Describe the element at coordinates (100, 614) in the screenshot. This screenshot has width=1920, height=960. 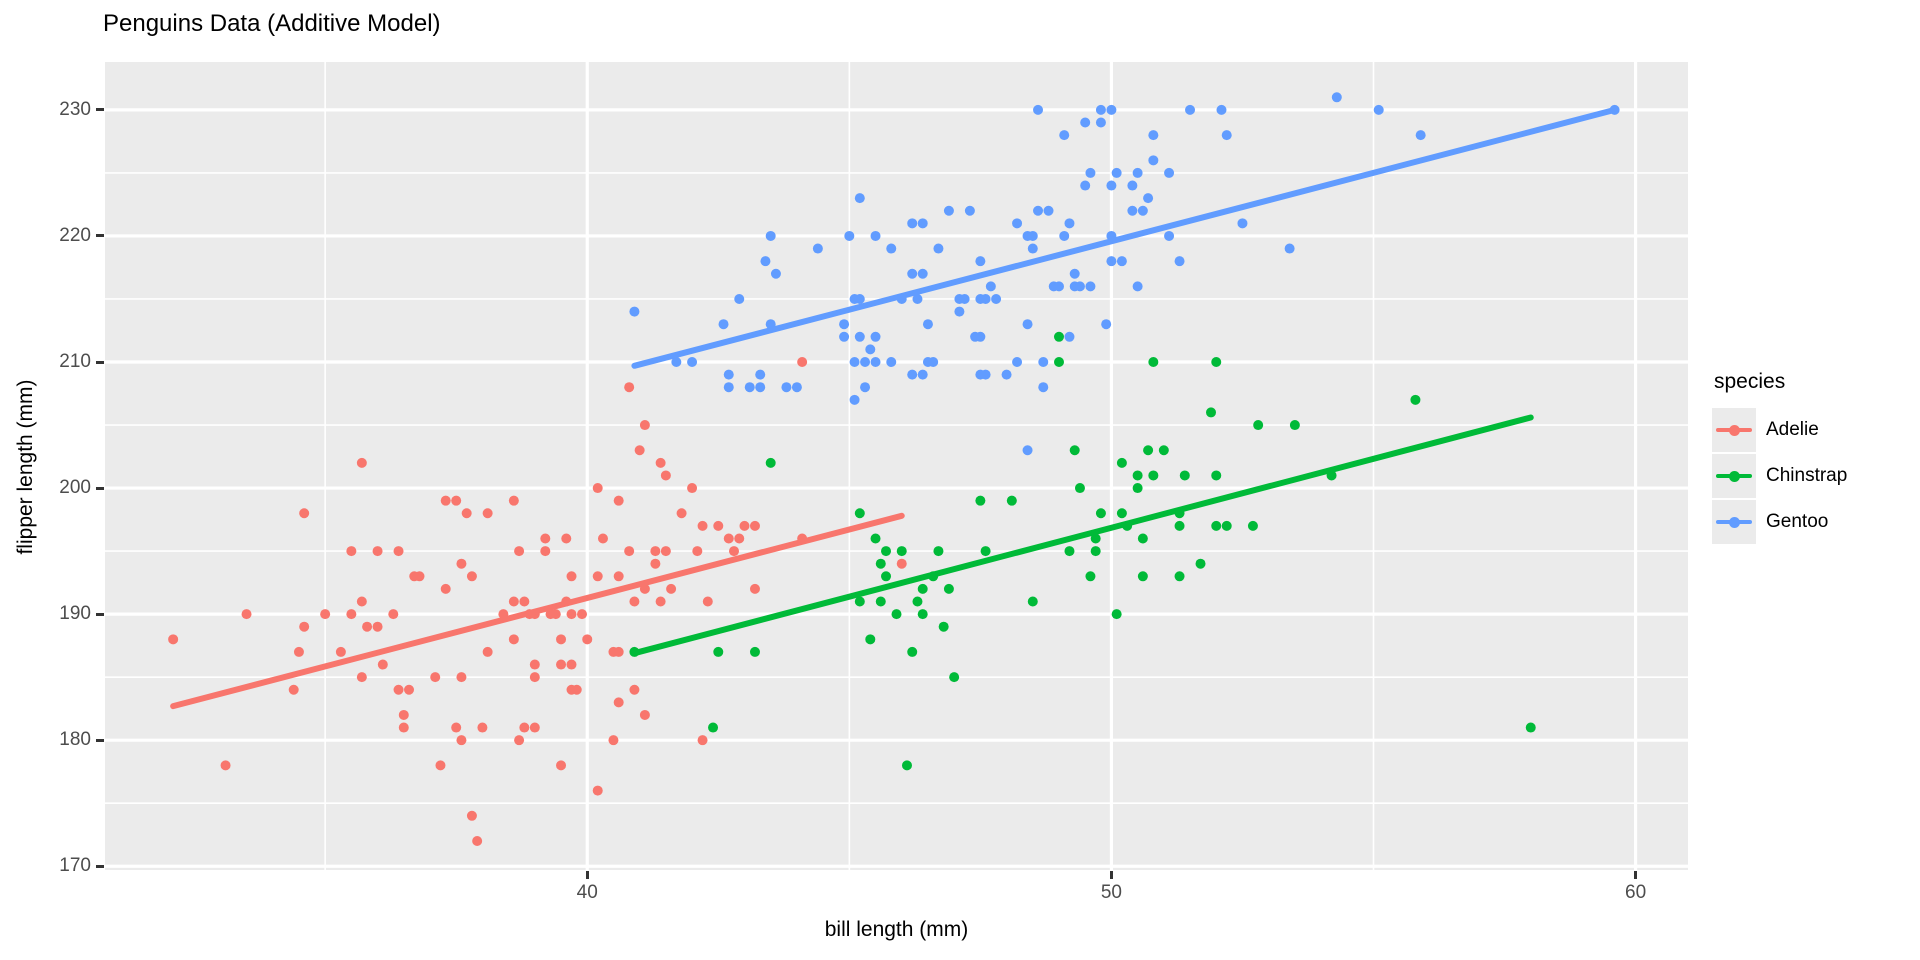
I see `y-tick-mark` at that location.